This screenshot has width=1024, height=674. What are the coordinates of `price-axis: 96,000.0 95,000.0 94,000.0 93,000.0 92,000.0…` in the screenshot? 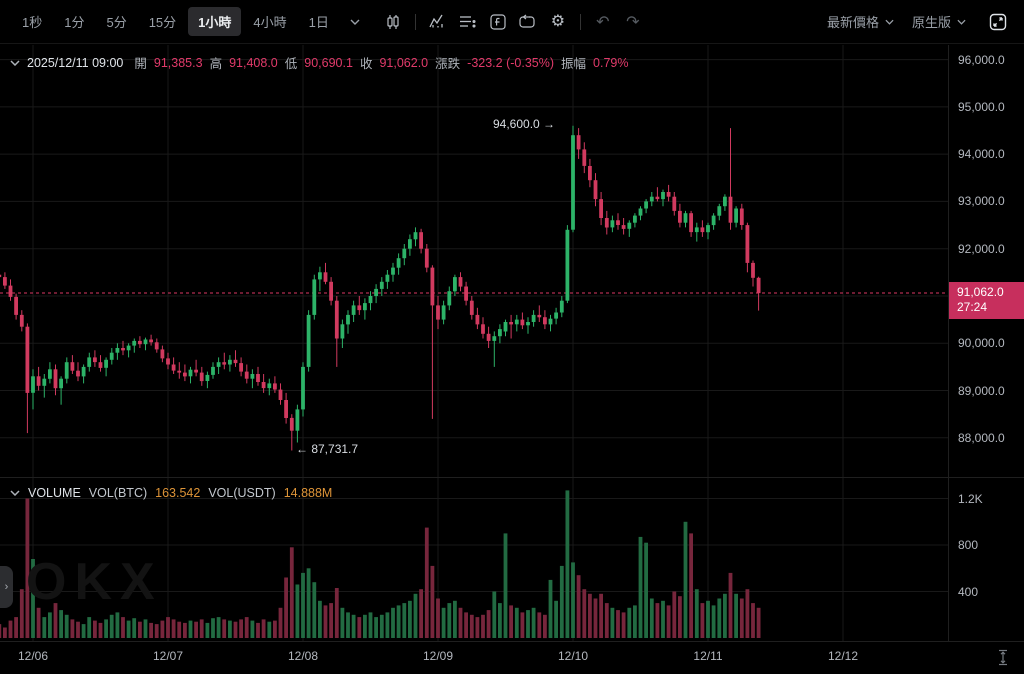 It's located at (986, 261).